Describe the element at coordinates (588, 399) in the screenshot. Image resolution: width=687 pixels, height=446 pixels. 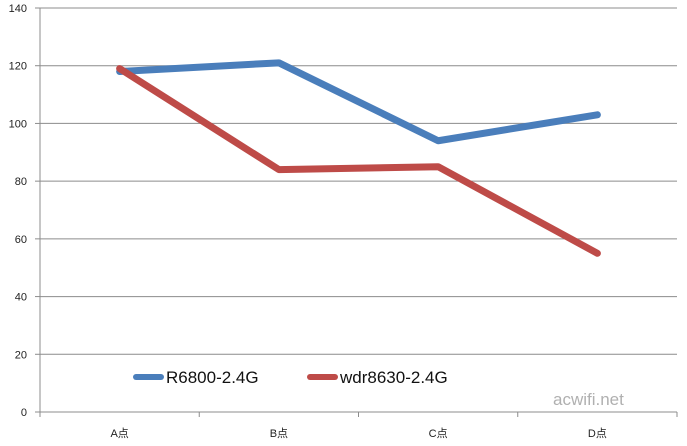
I see `watermark: acwifi.net` at that location.